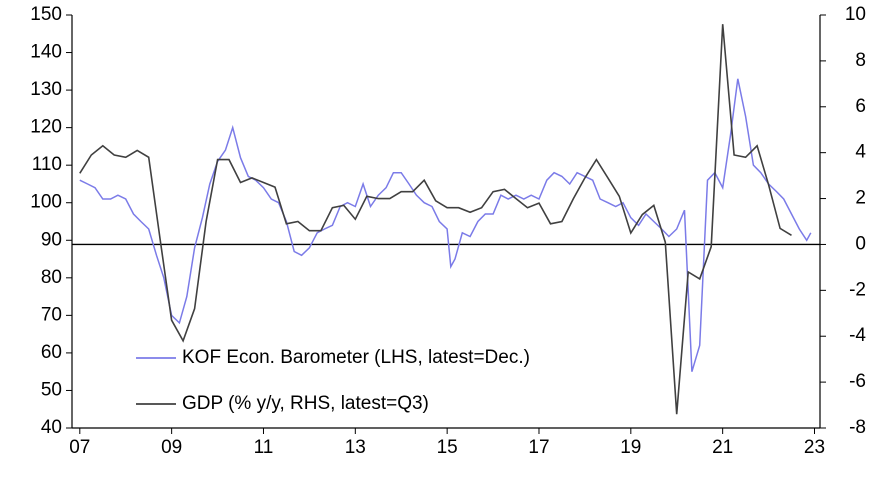  I want to click on x-tick-label: 13, so click(355, 447).